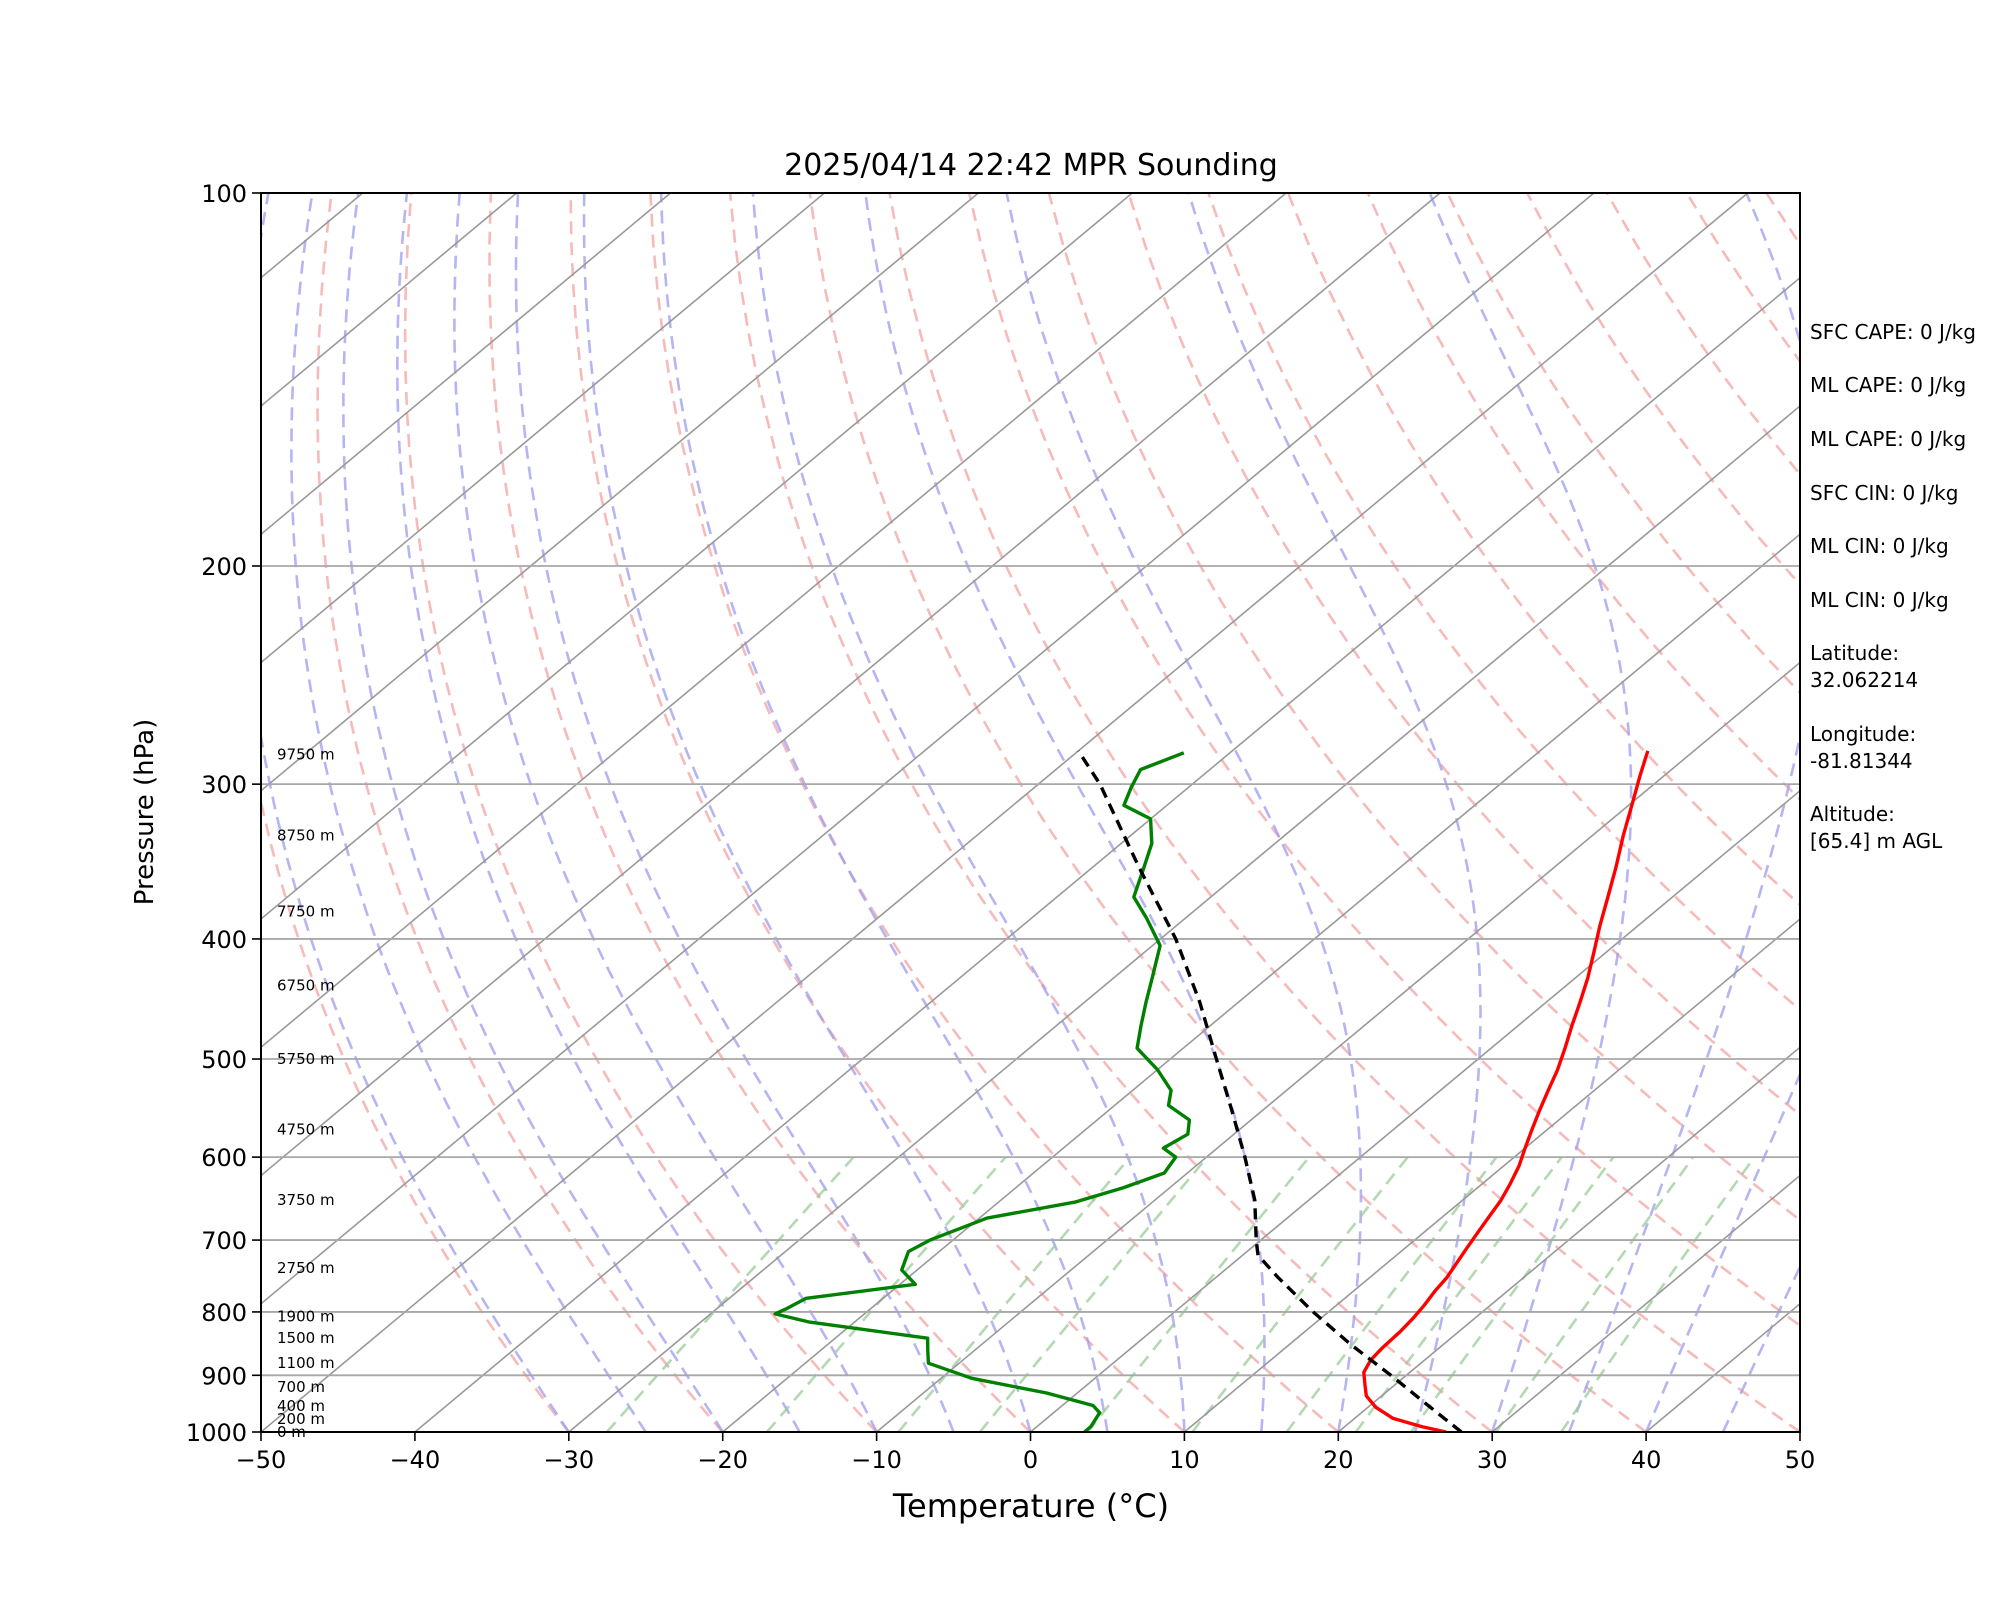 The height and width of the screenshot is (1600, 2000). I want to click on sfc-cape-text: SFC CAPE: 0 J/kg, so click(1893, 332).